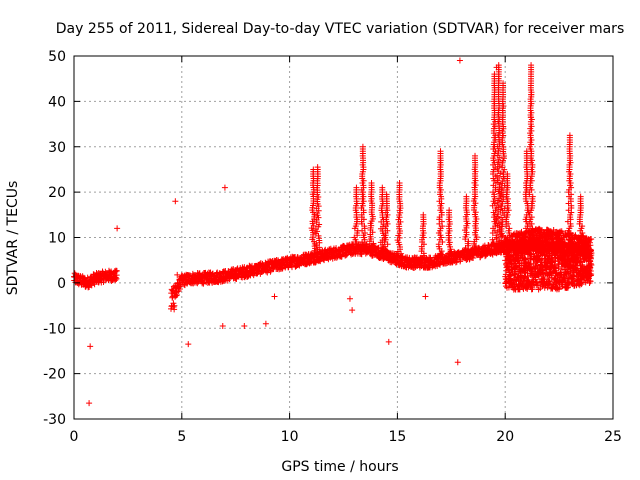  I want to click on x-axis-label: GPS time / hours, so click(339, 467).